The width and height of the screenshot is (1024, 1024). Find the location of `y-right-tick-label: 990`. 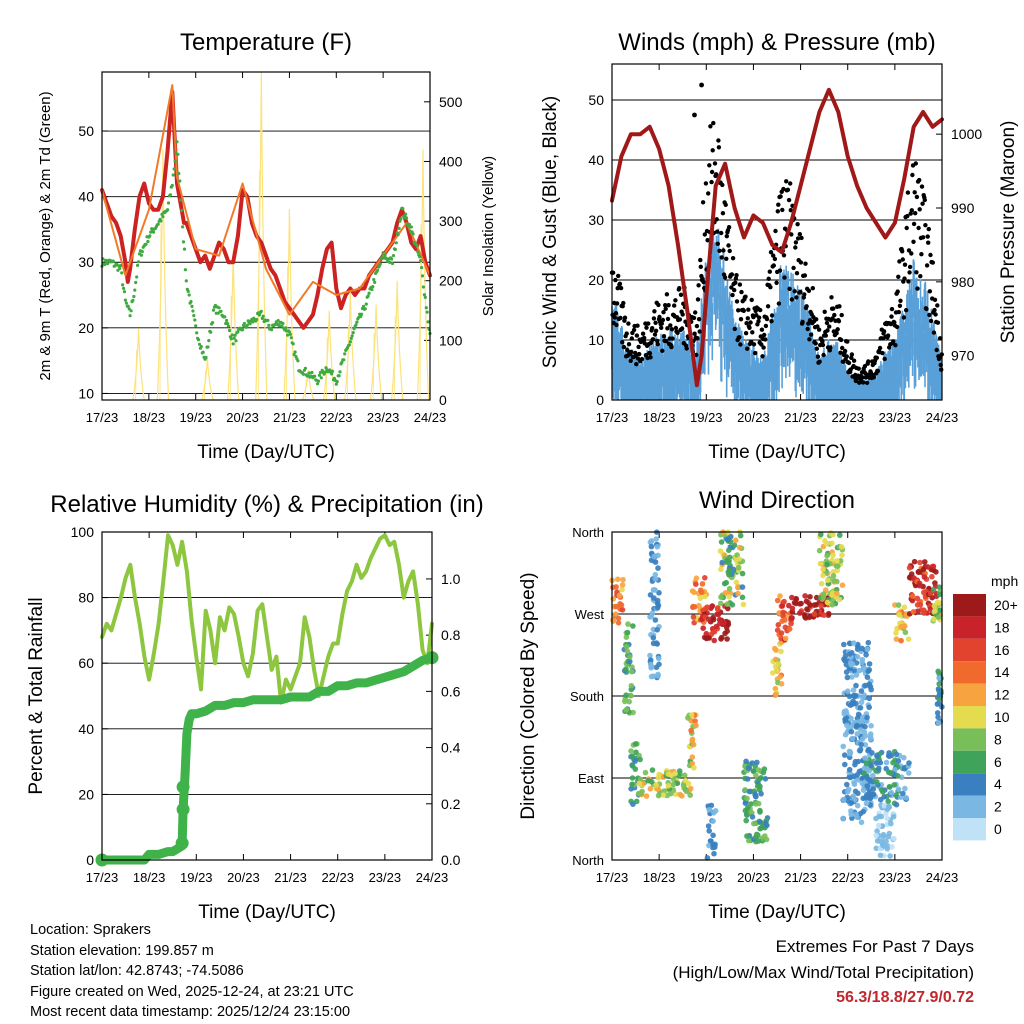

y-right-tick-label: 990 is located at coordinates (963, 208).